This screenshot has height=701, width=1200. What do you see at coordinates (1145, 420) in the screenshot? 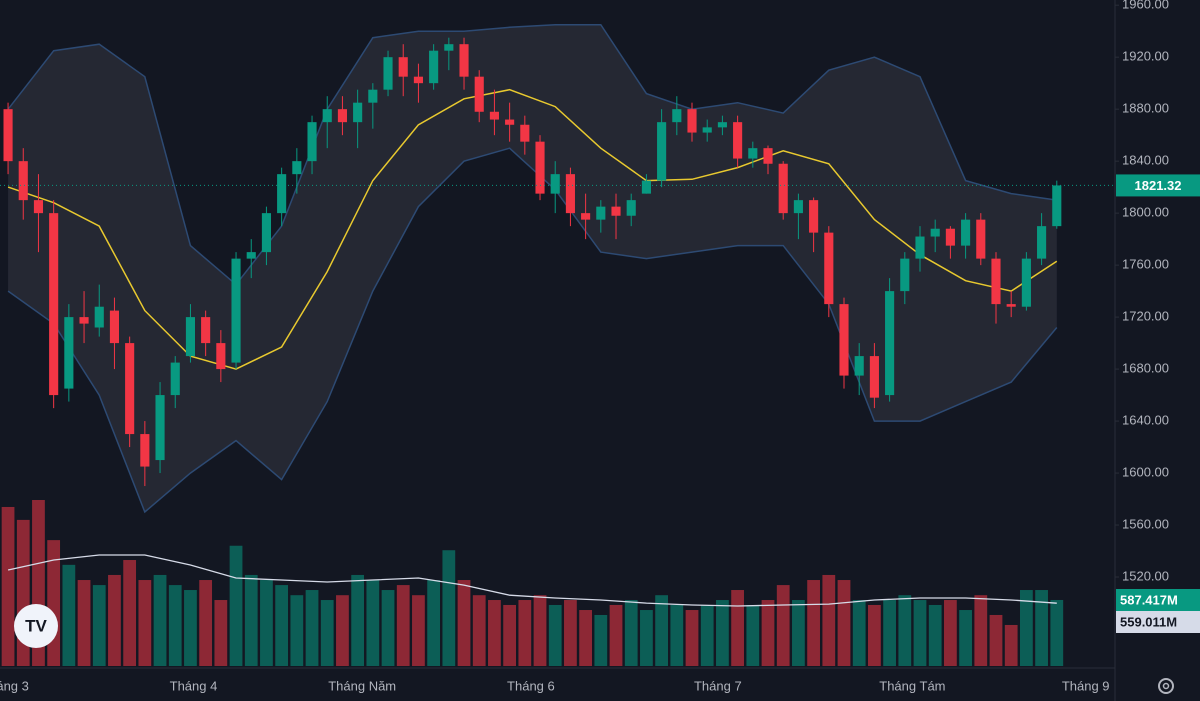
I see `y-tick-label: 1640.00` at bounding box center [1145, 420].